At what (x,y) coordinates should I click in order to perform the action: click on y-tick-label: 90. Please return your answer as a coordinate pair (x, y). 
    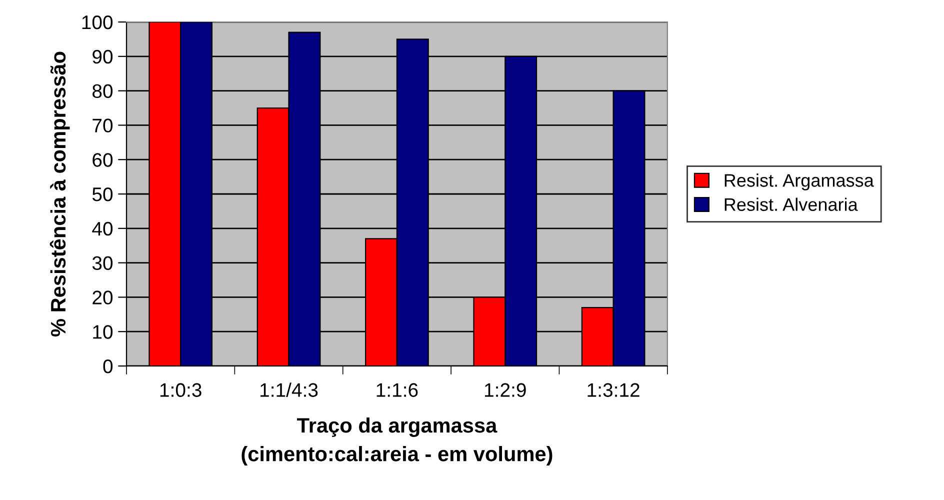
    Looking at the image, I should click on (102, 57).